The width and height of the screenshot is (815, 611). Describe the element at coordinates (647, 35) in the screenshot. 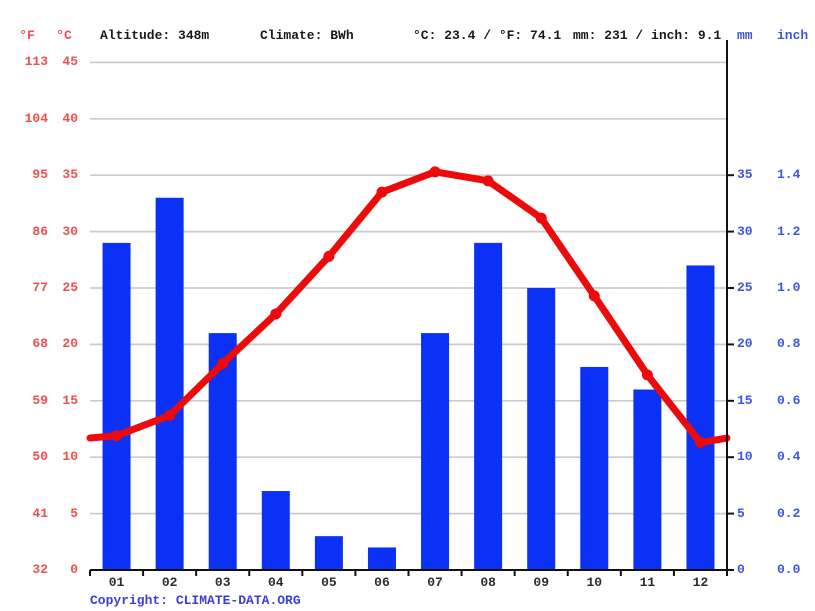

I see `annual-precip-info: mm: 231 / inch: 9.1` at that location.